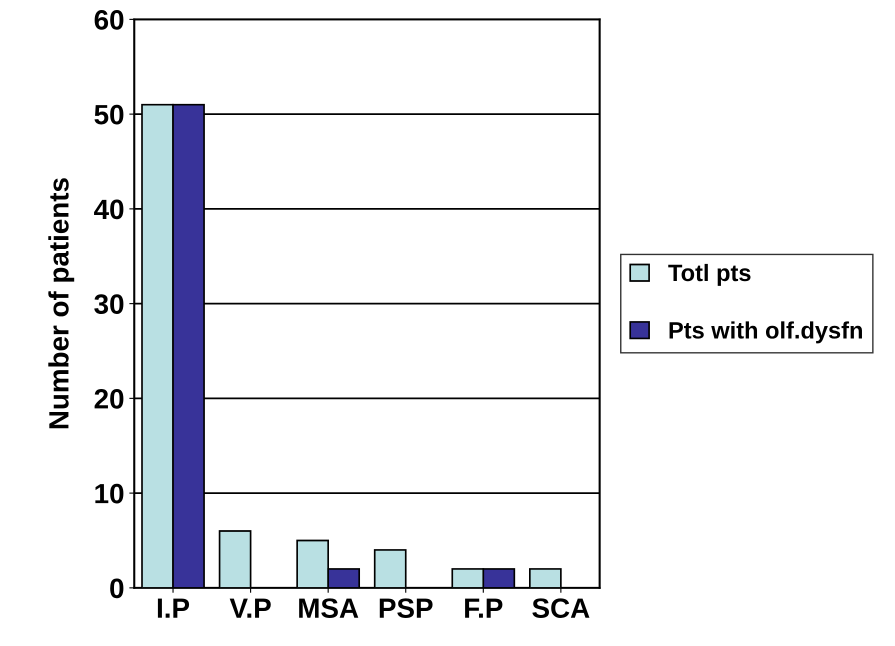  What do you see at coordinates (328, 608) in the screenshot?
I see `x-tick-label: MSA` at bounding box center [328, 608].